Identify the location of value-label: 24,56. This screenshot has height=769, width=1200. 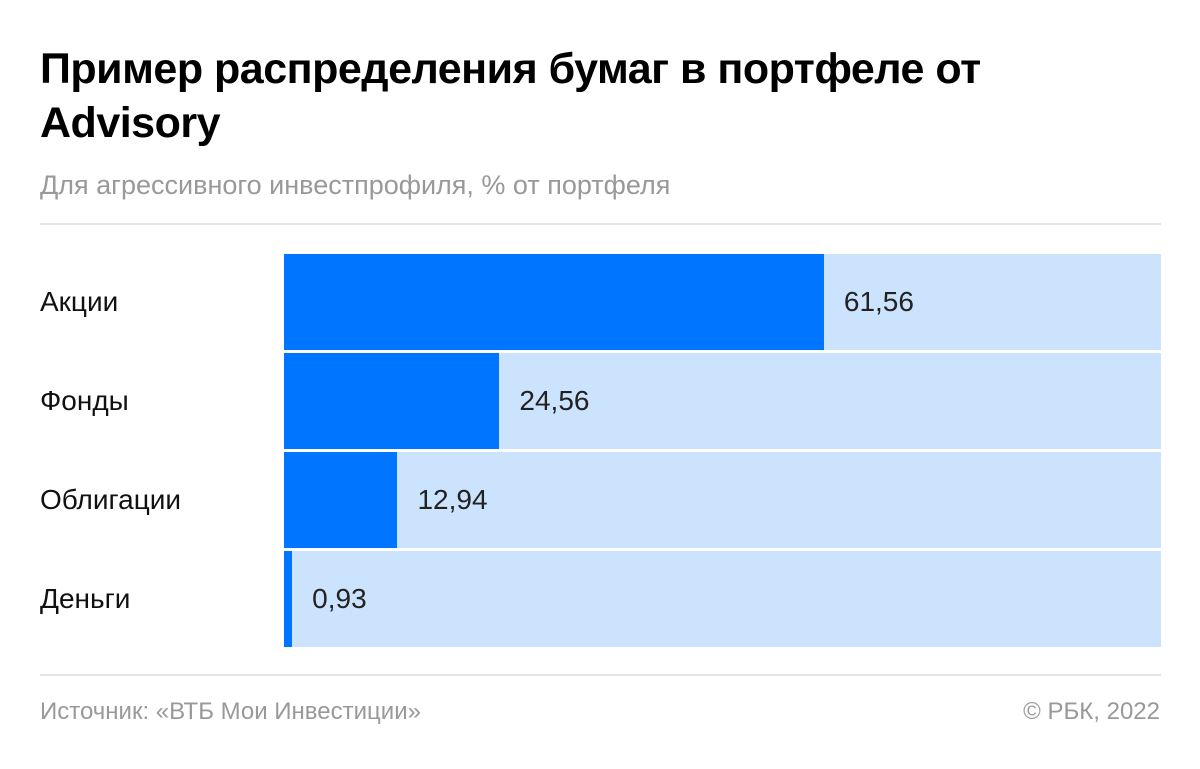
(554, 400).